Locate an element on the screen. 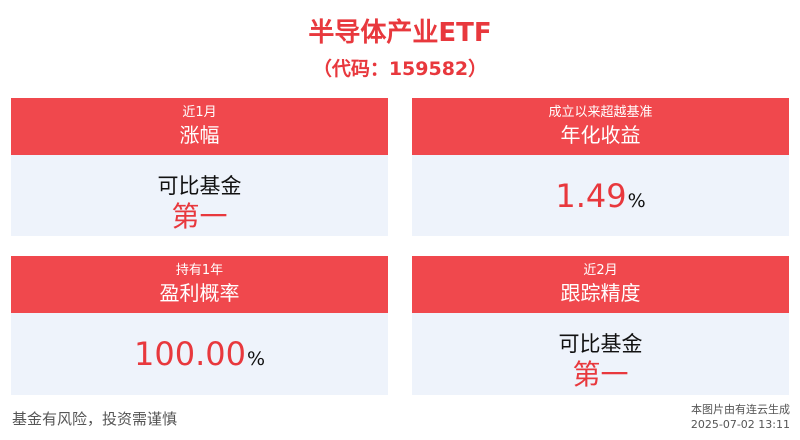 Image resolution: width=800 pixels, height=440 pixels. card-annualized-return: 成立以来超越基准 年化收益 1.49% is located at coordinates (600, 167).